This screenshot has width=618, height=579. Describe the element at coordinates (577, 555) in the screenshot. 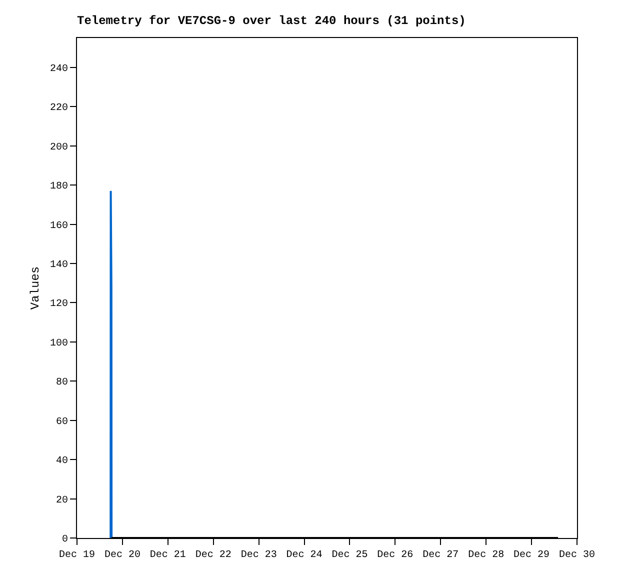

I see `x-tick-label: Dec 30` at that location.